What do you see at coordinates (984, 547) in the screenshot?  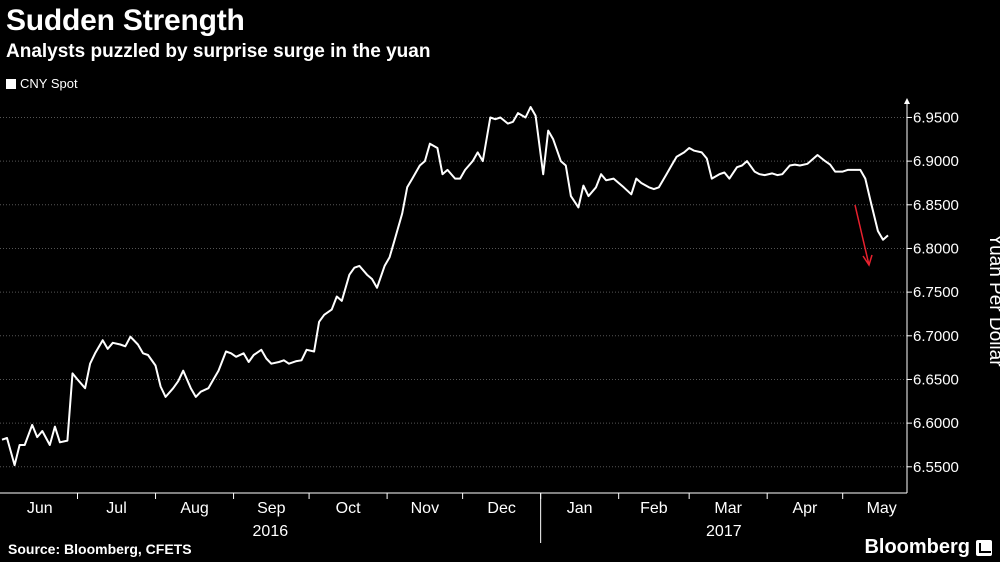 I see `bloomberg-chart-icon` at bounding box center [984, 547].